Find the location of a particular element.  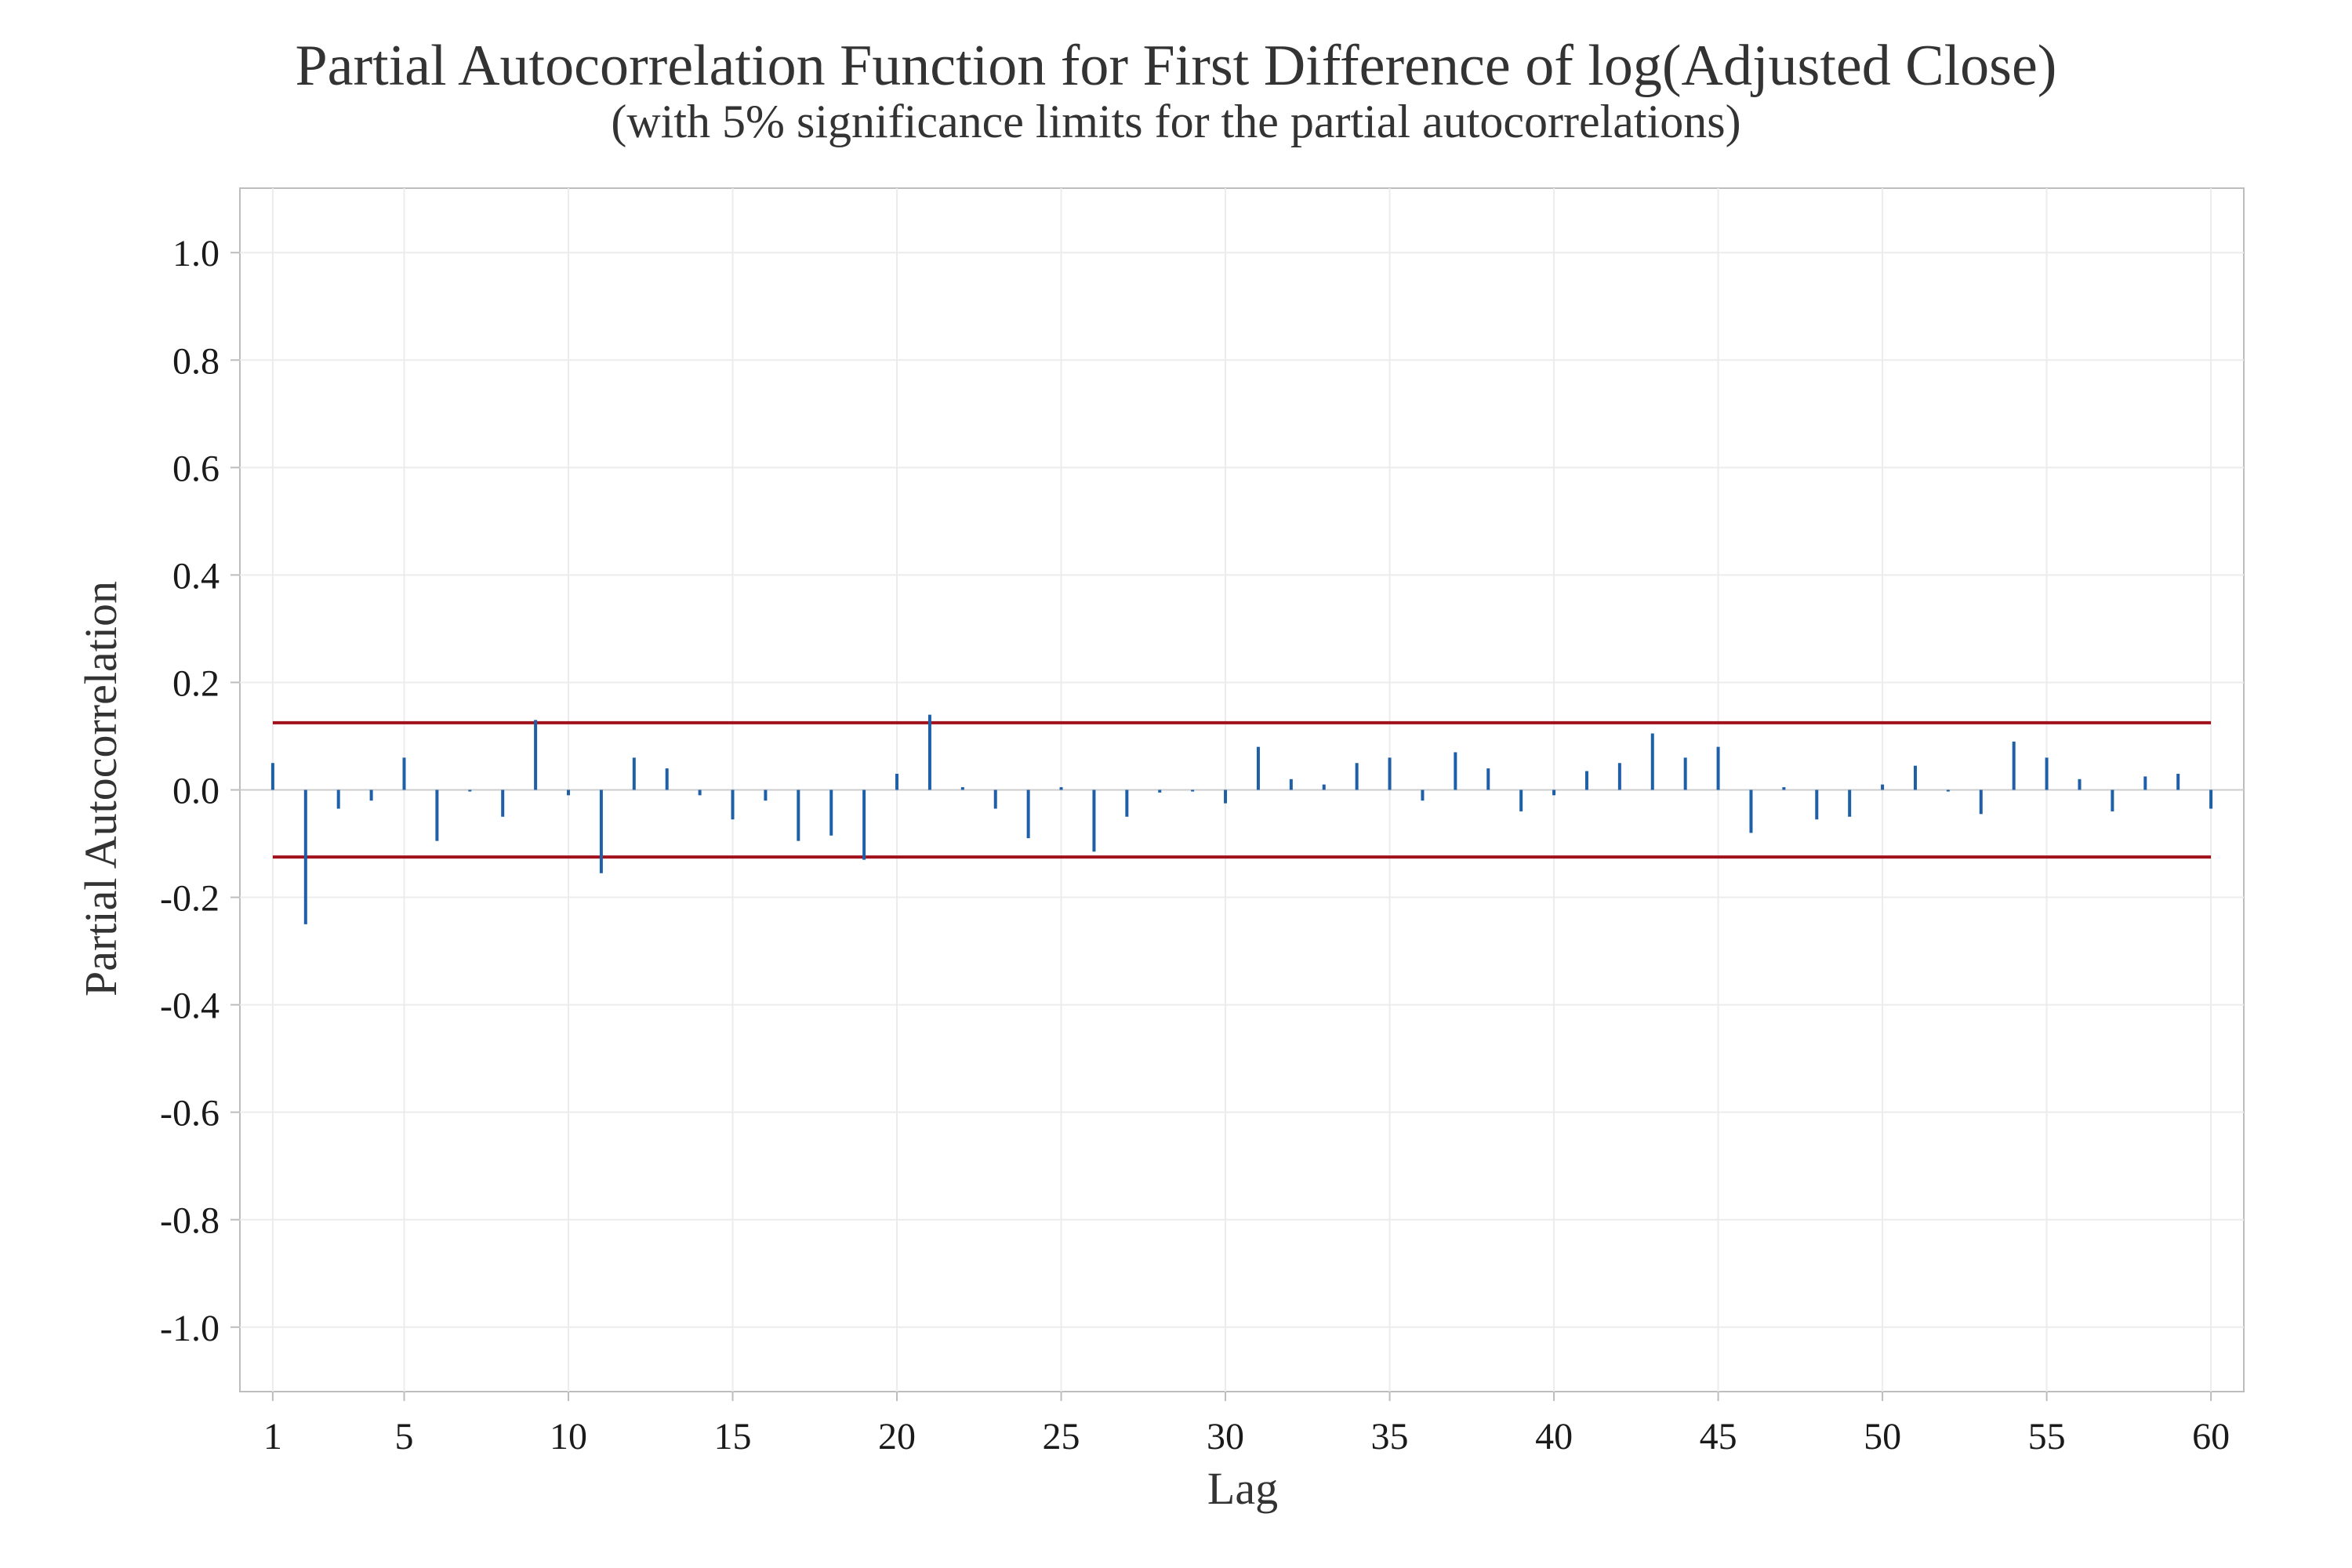

x-tick-label-6: 30 is located at coordinates (1225, 1436).